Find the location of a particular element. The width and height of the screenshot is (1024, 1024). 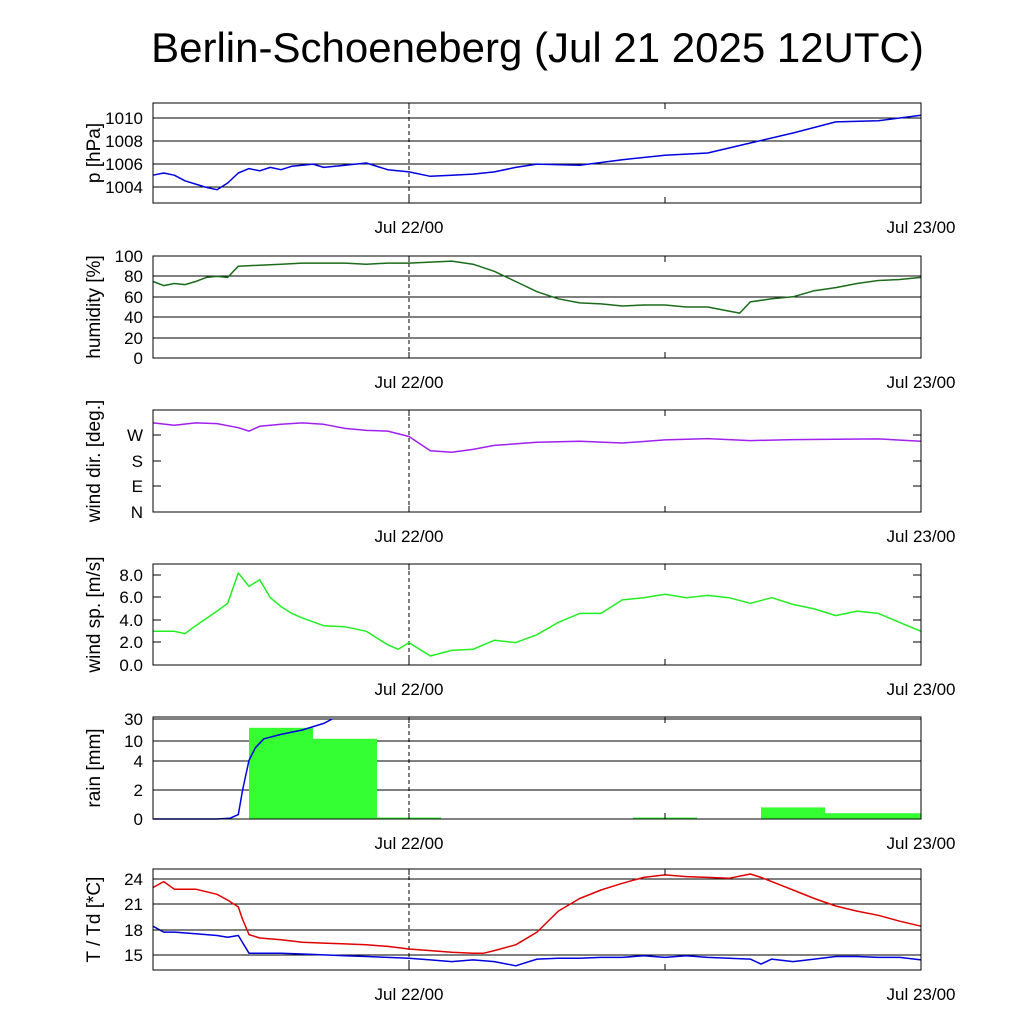

series-line-pressure is located at coordinates (537, 152).